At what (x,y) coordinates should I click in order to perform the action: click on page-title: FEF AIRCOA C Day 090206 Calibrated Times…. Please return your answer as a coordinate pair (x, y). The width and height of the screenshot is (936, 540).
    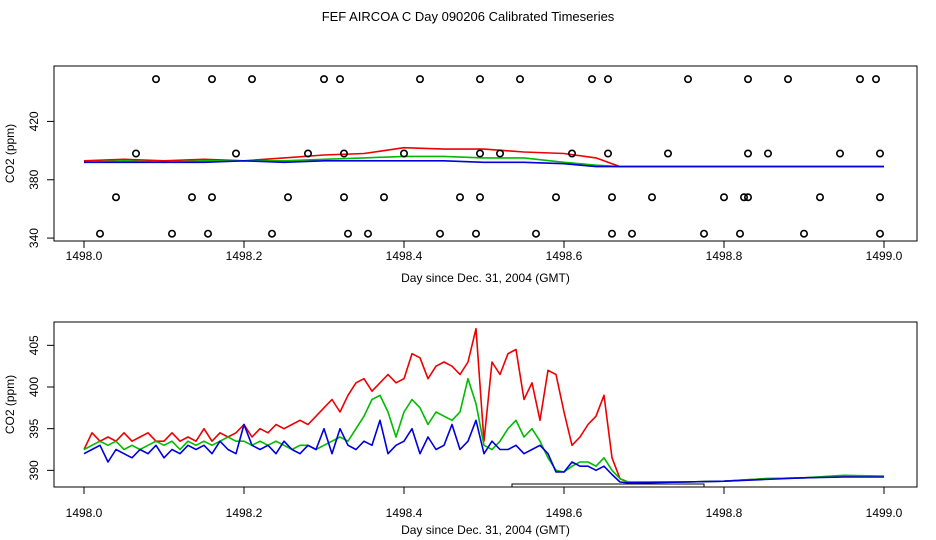
    Looking at the image, I should click on (468, 16).